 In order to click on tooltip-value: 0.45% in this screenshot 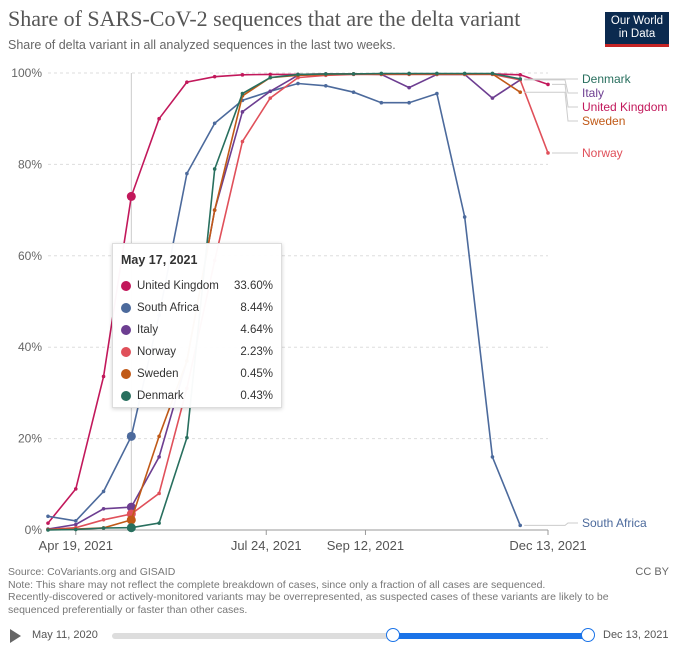, I will do `click(256, 374)`.